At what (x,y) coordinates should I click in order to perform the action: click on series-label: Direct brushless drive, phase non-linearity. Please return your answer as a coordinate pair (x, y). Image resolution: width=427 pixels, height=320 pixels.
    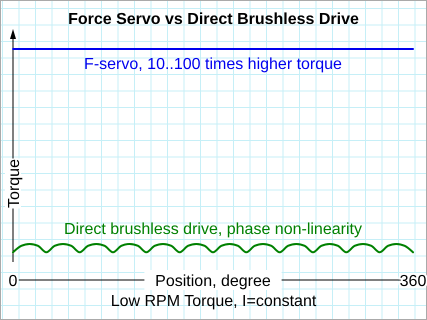
    Looking at the image, I should click on (213, 229).